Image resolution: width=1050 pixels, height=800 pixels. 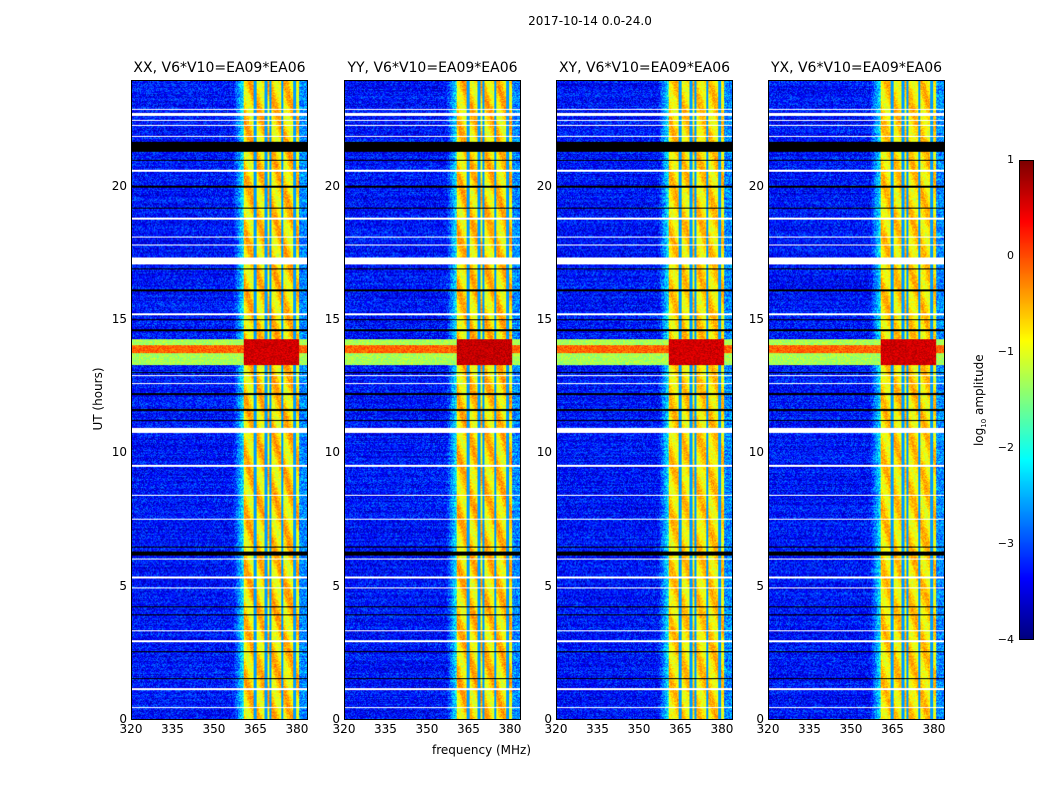 What do you see at coordinates (1005, 351) in the screenshot?
I see `colorbar-tick-label: −1` at bounding box center [1005, 351].